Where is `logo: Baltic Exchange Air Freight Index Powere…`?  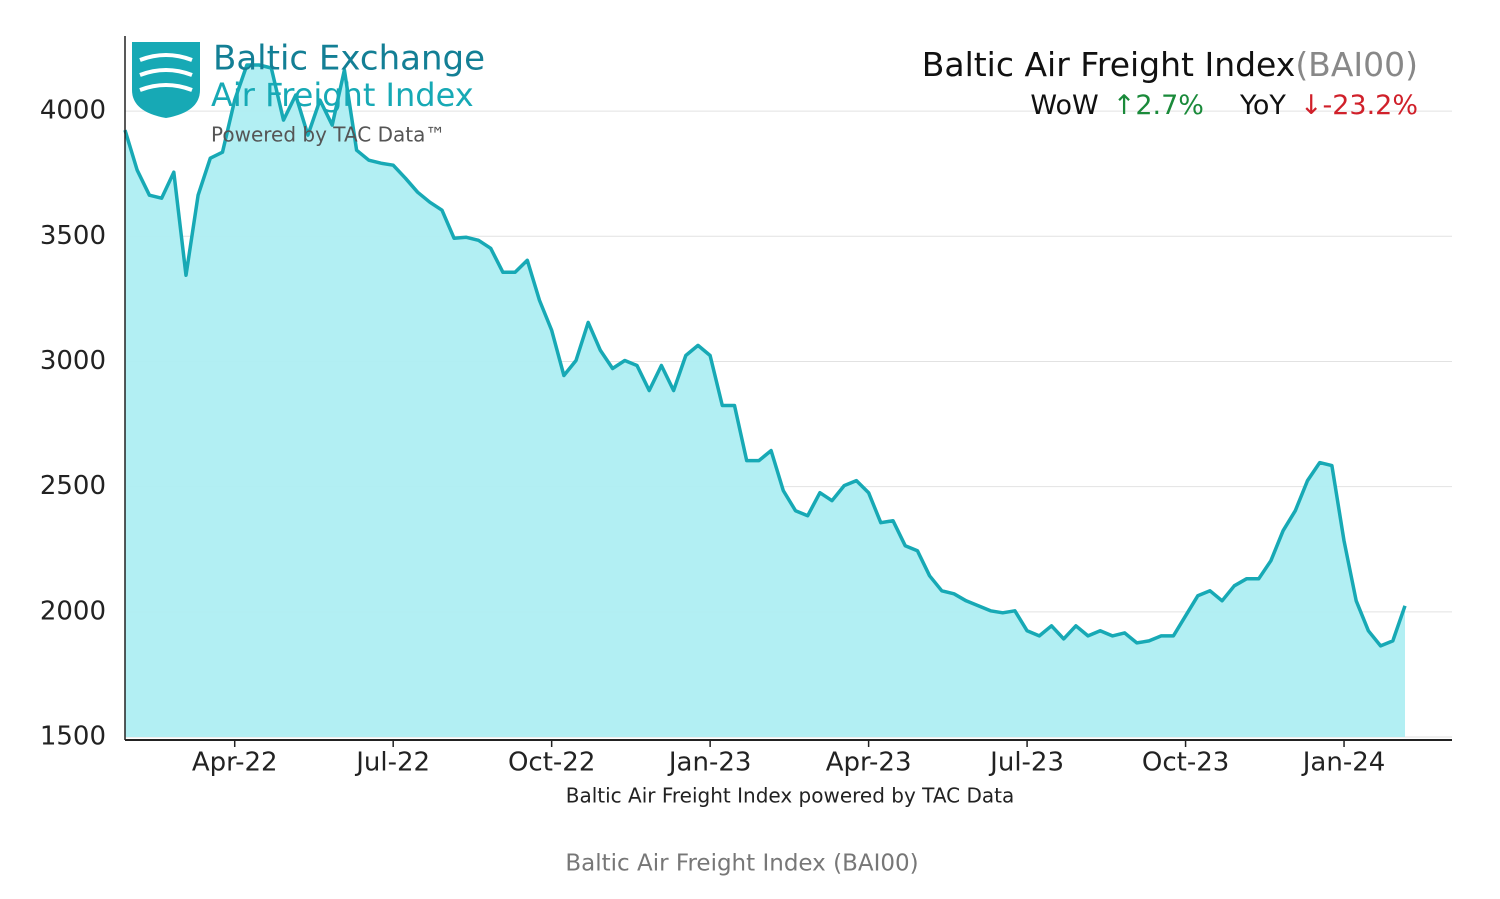 logo: Baltic Exchange Air Freight Index Powere… is located at coordinates (308, 93).